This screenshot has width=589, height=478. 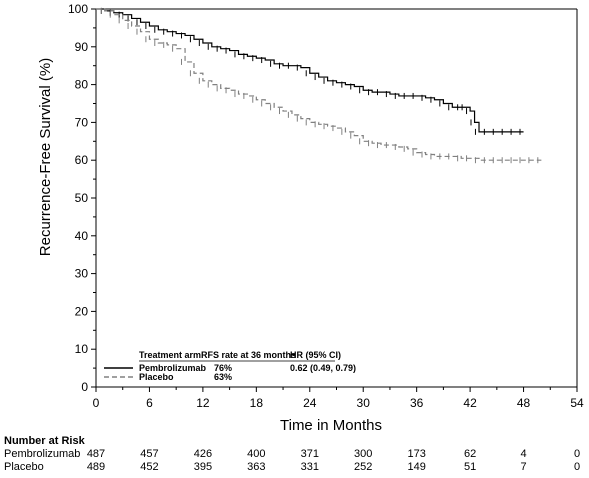 What do you see at coordinates (96, 454) in the screenshot?
I see `risk-count: 487` at bounding box center [96, 454].